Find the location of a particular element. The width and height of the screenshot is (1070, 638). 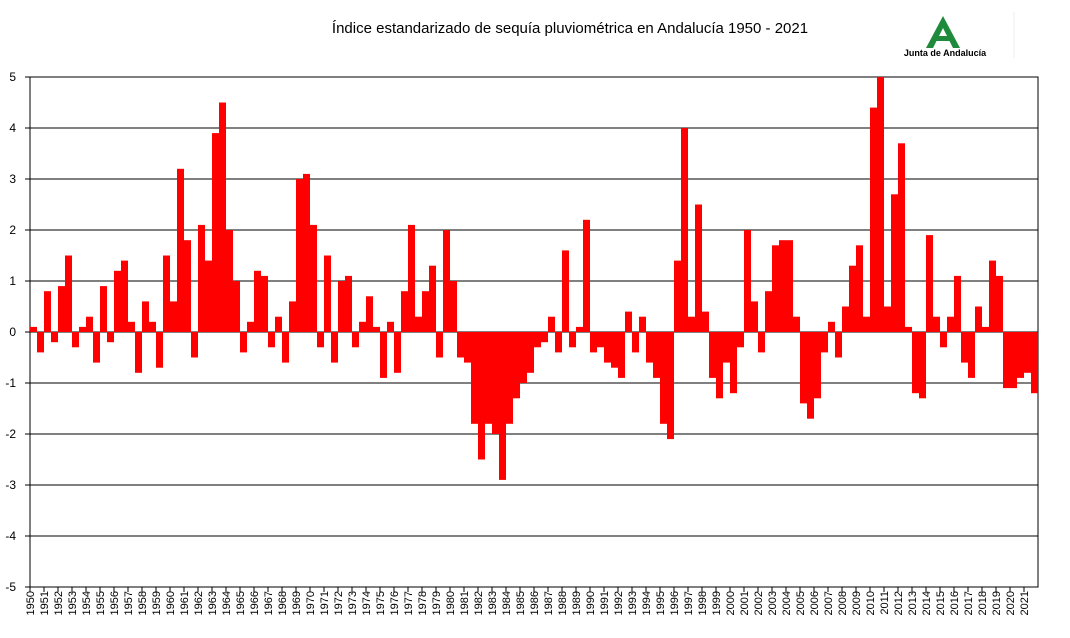

x-tick-label: 1976 is located at coordinates (395, 603).